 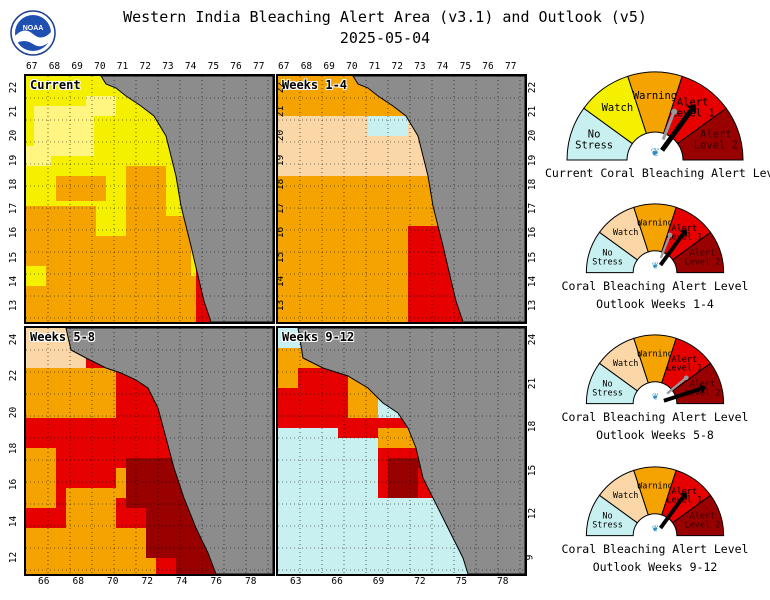 I want to click on tick-label: 9, so click(x=530, y=557).